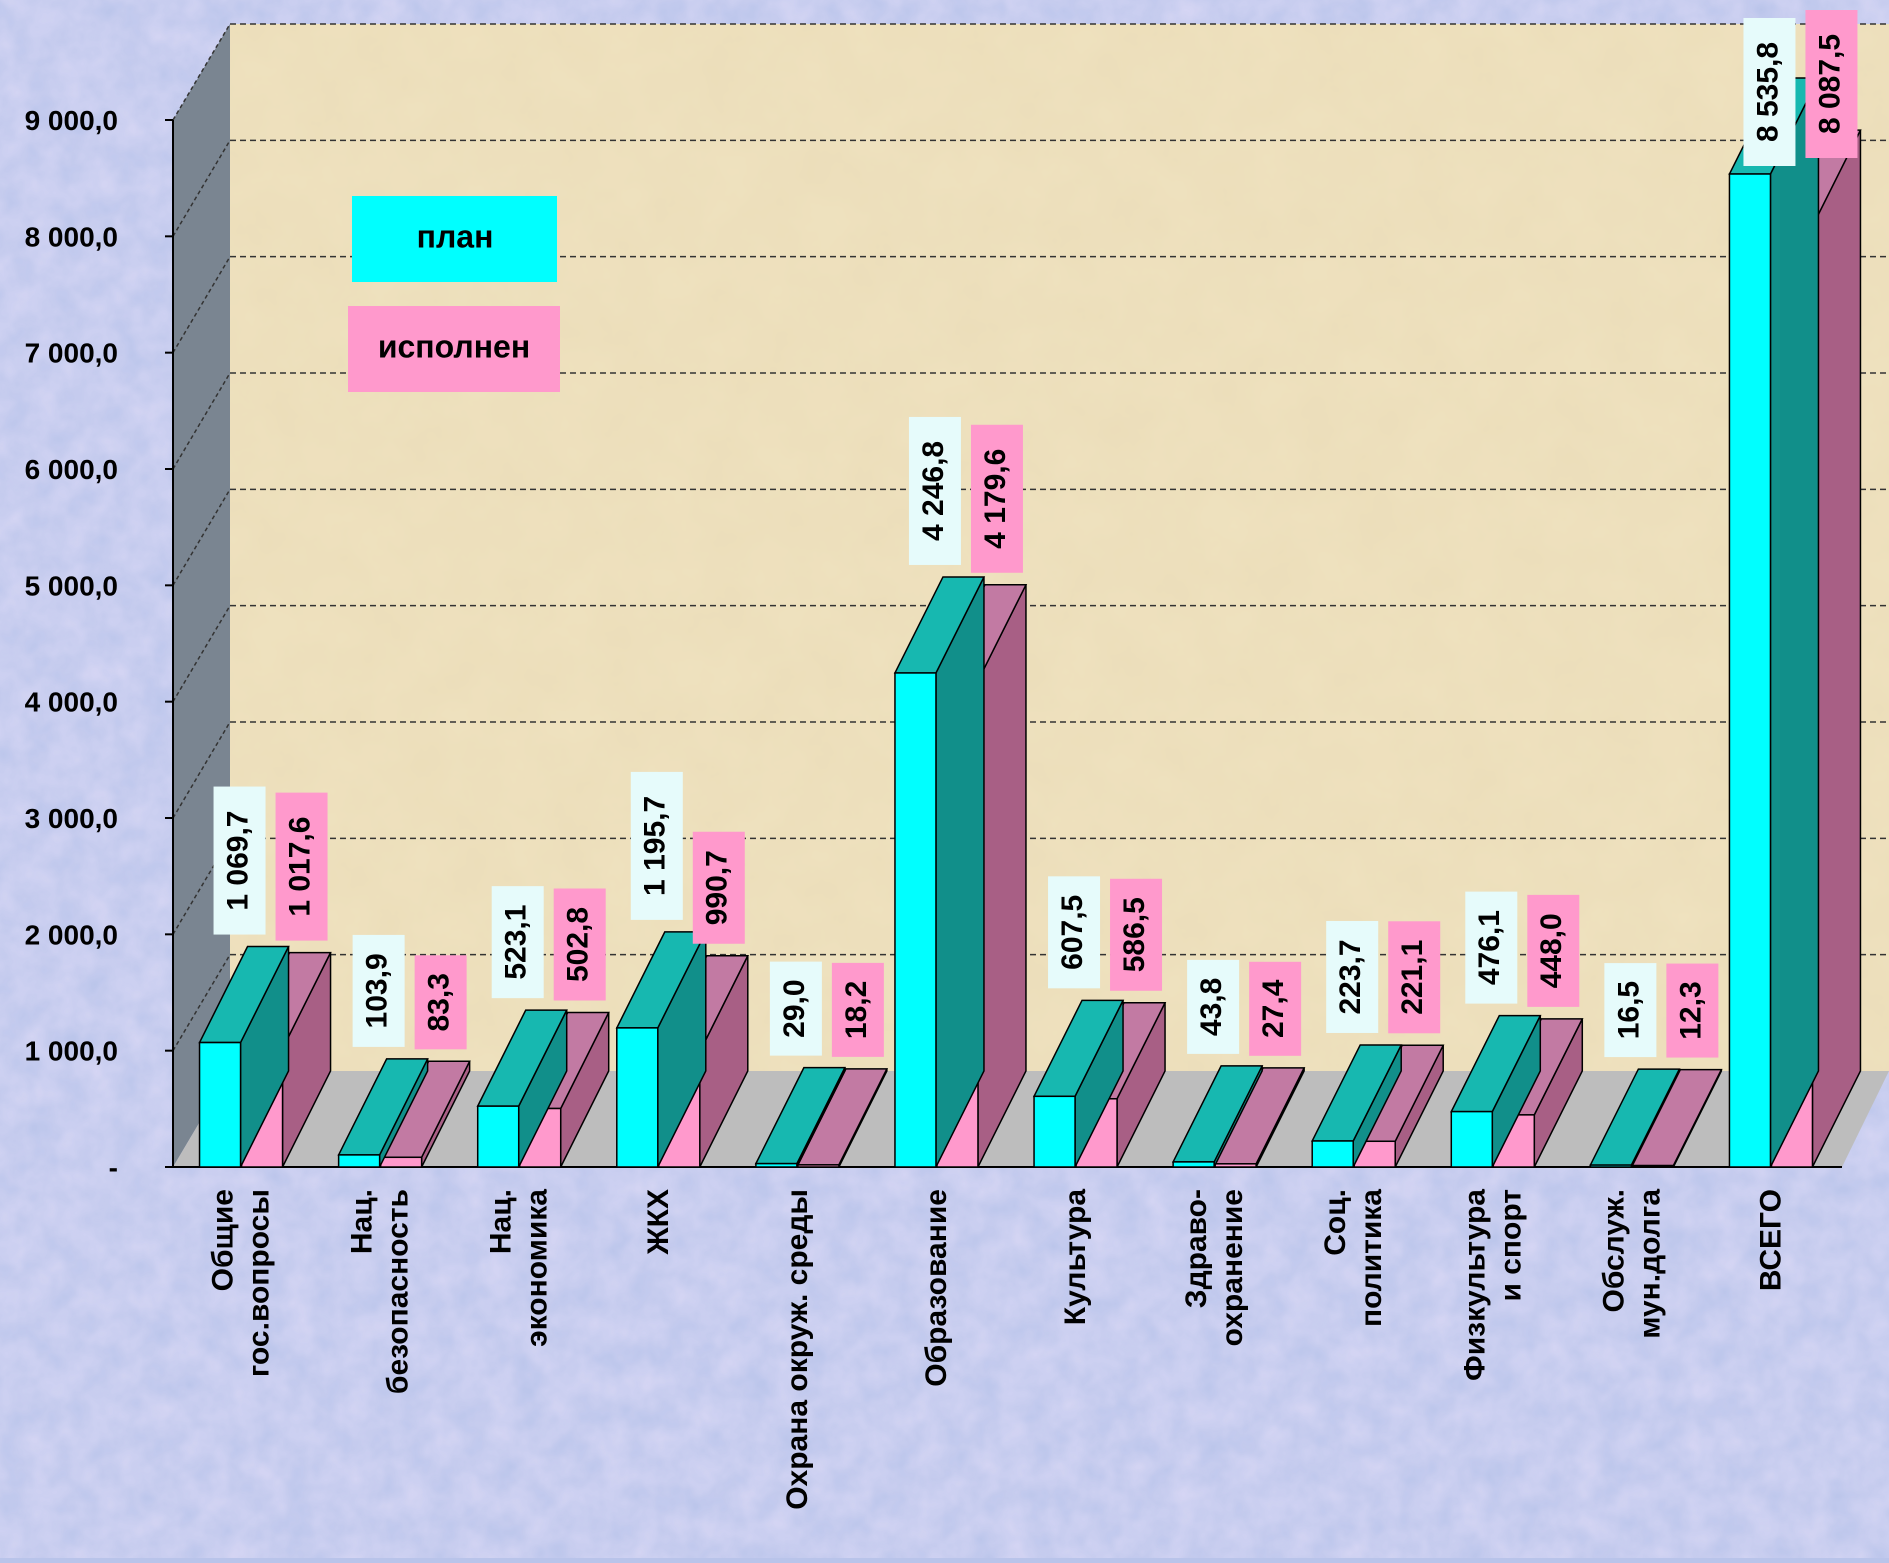 Image resolution: width=1889 pixels, height=1563 pixels. I want to click on y-tick-label: 6 000,0, so click(71, 469).